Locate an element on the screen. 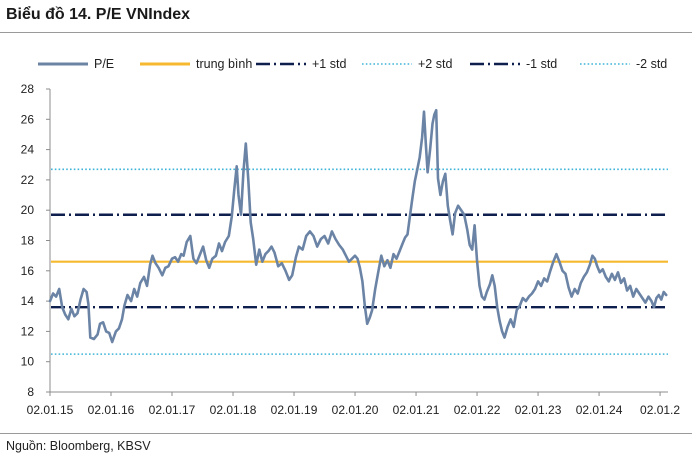 This screenshot has width=700, height=468. x-tick-label: 02.01.19 is located at coordinates (294, 410).